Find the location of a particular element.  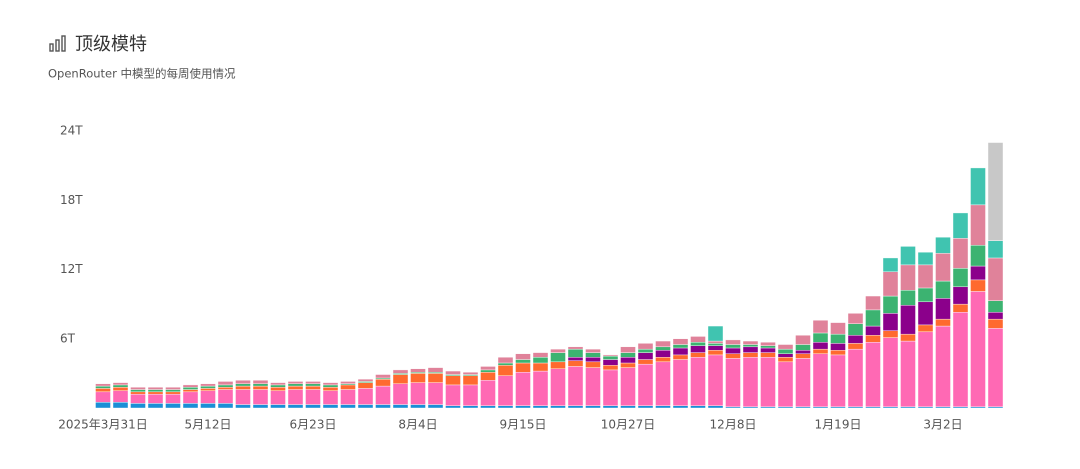

y-tick-label: 24T is located at coordinates (71, 131).